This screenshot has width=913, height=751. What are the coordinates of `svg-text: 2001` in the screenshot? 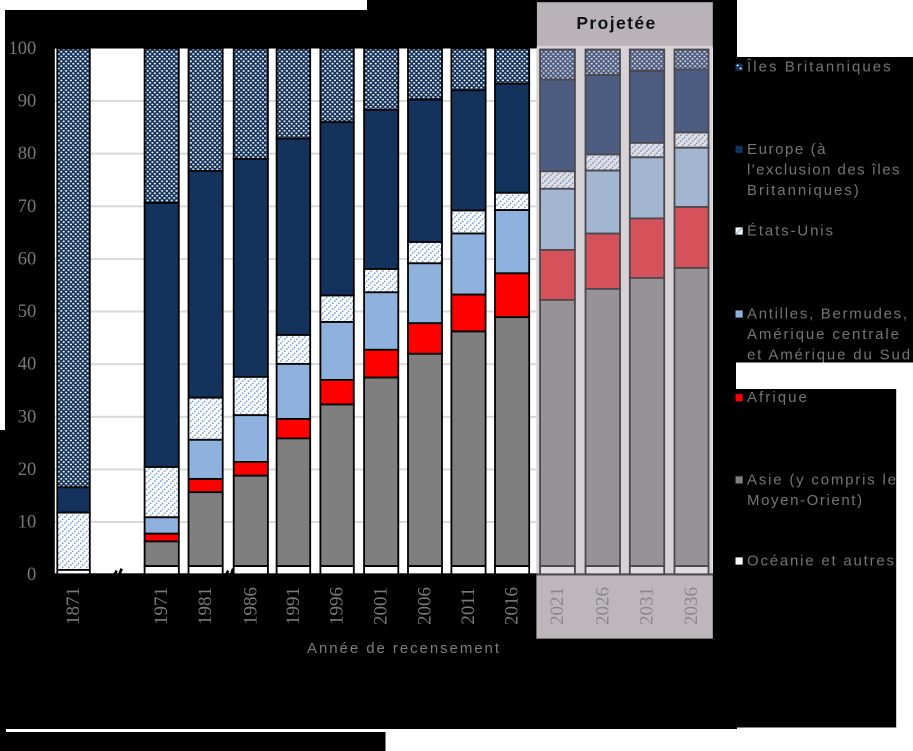 It's located at (381, 606).